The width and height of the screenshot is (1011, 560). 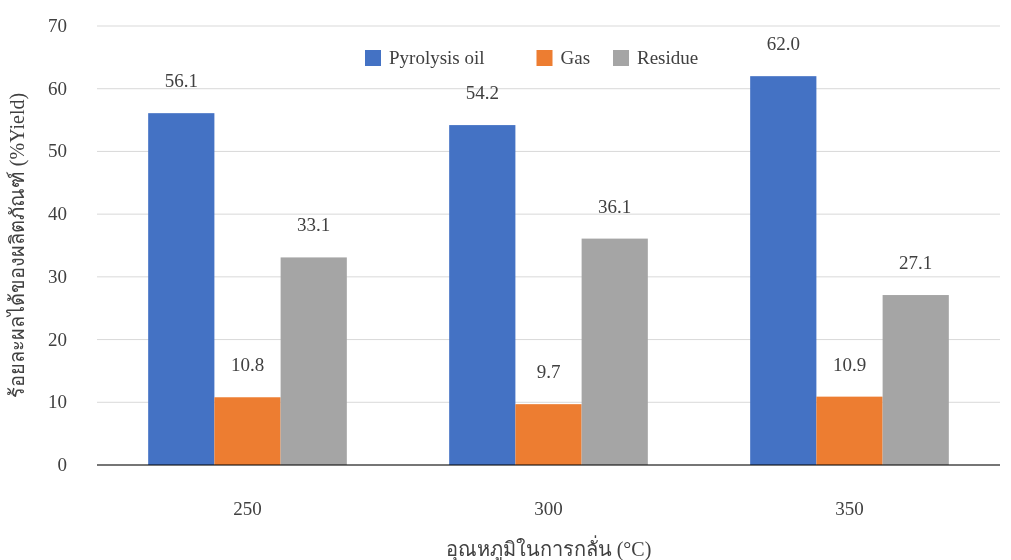 I want to click on data-label: 9.7, so click(x=548, y=372).